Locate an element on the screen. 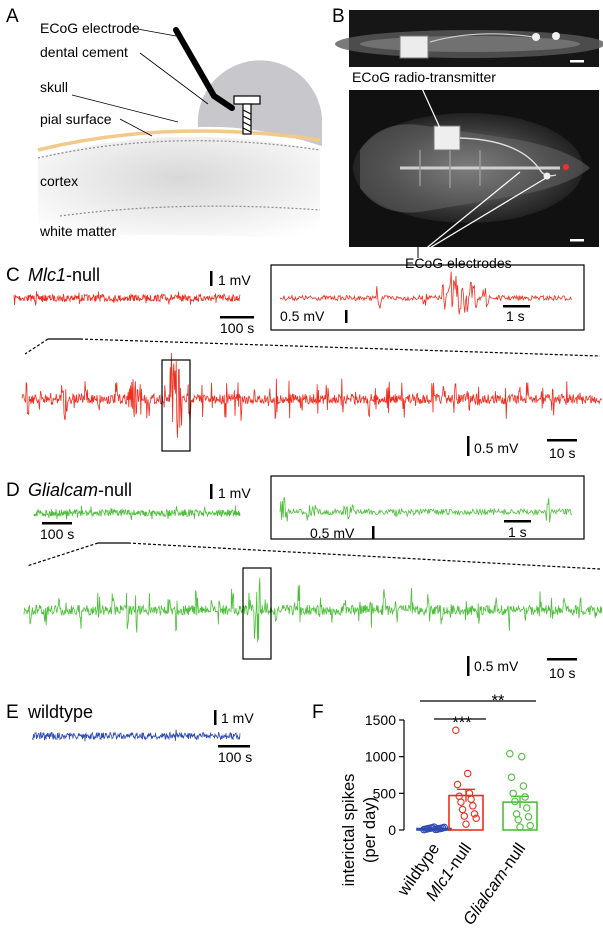  trace-c-inset-line is located at coordinates (426, 293).